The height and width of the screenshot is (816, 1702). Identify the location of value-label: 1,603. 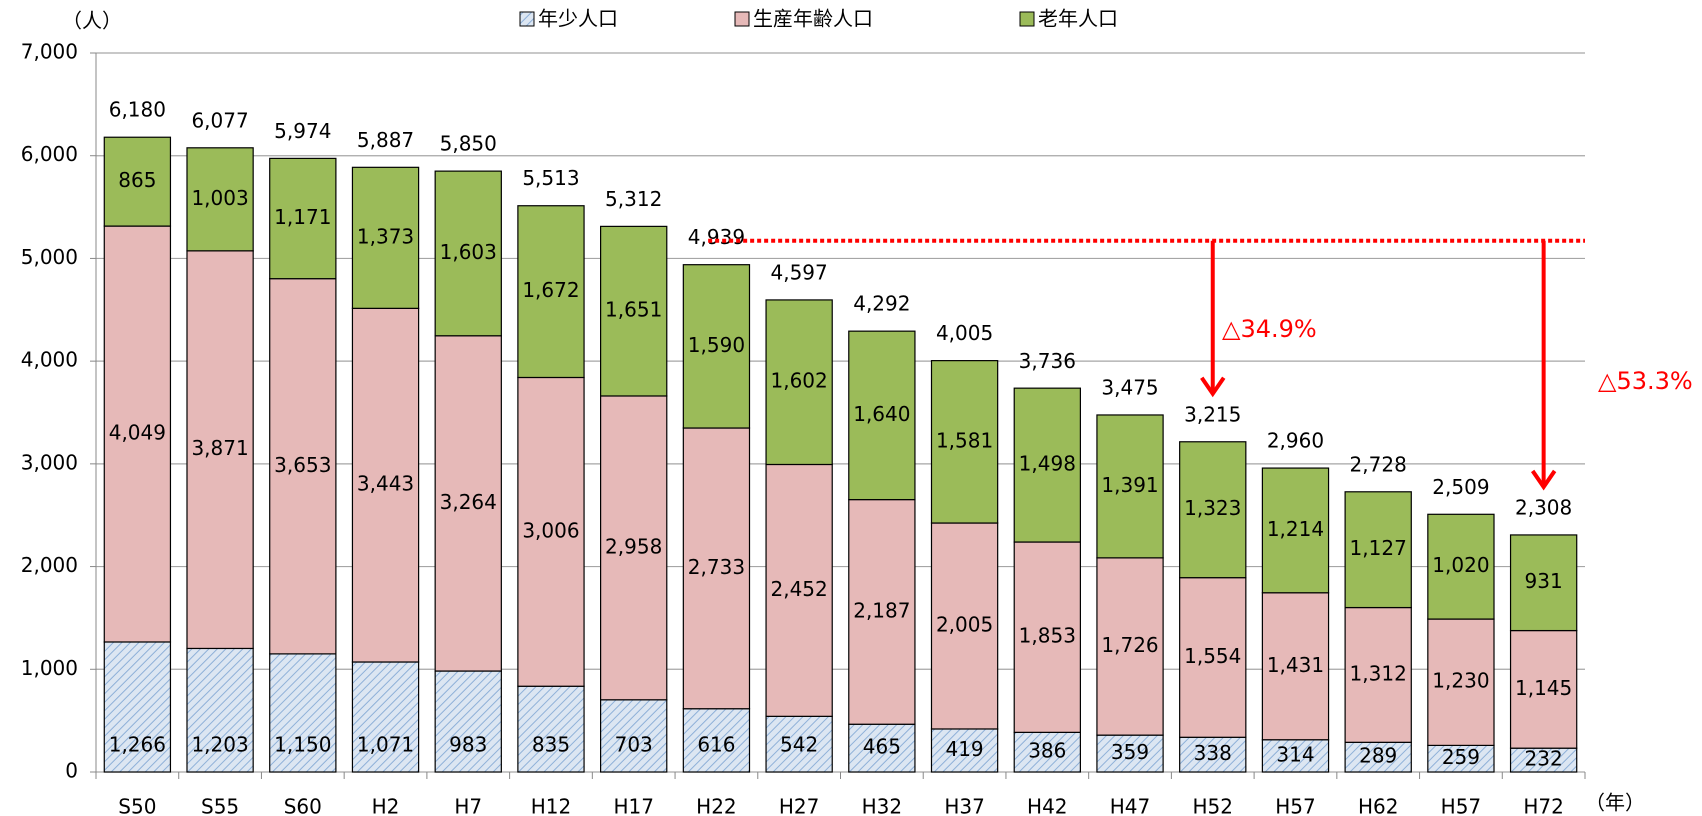
(468, 252).